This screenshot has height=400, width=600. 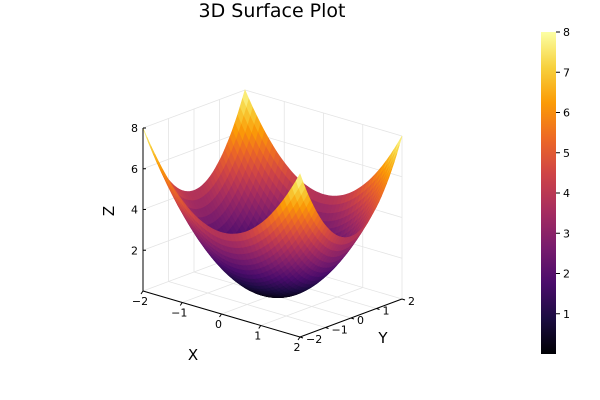 What do you see at coordinates (566, 72) in the screenshot?
I see `colorbar-tick-label: 7` at bounding box center [566, 72].